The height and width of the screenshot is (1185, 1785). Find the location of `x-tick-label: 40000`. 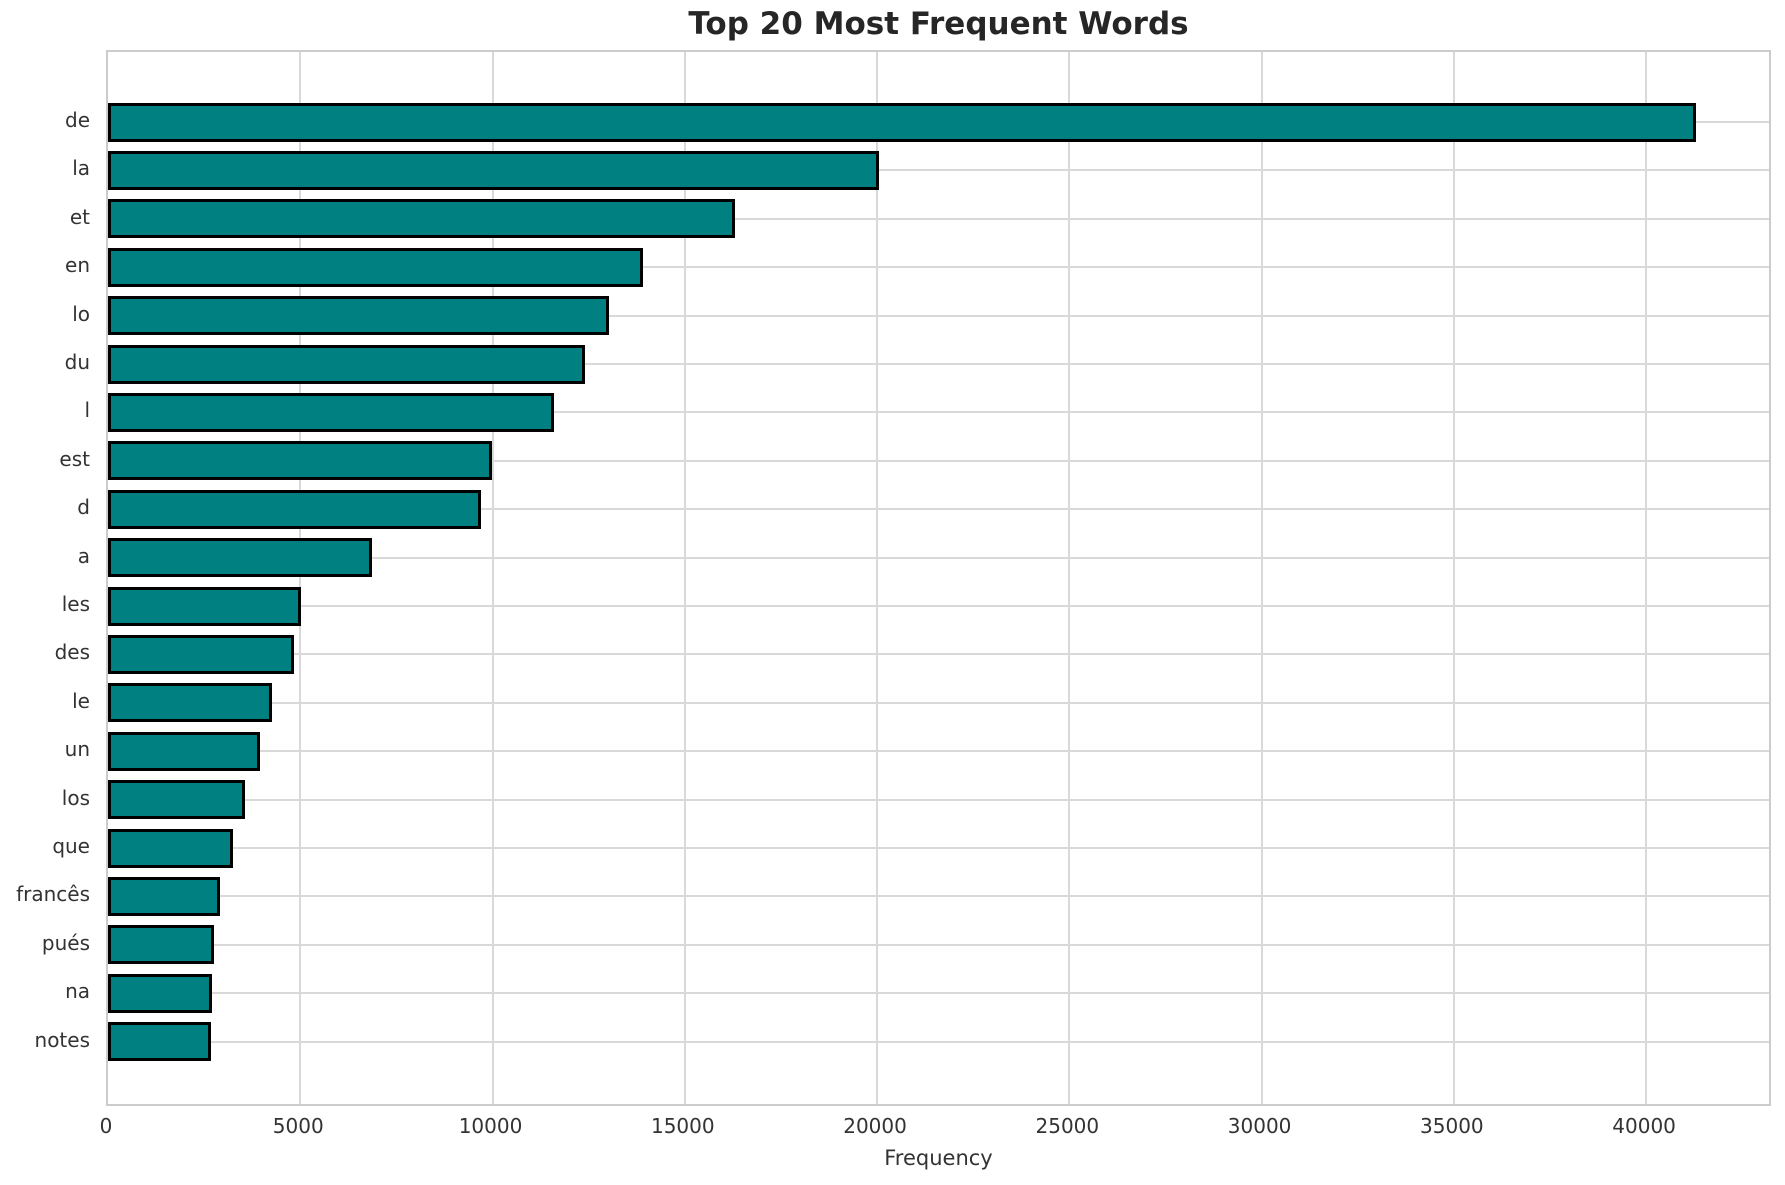

x-tick-label: 40000 is located at coordinates (1644, 1126).